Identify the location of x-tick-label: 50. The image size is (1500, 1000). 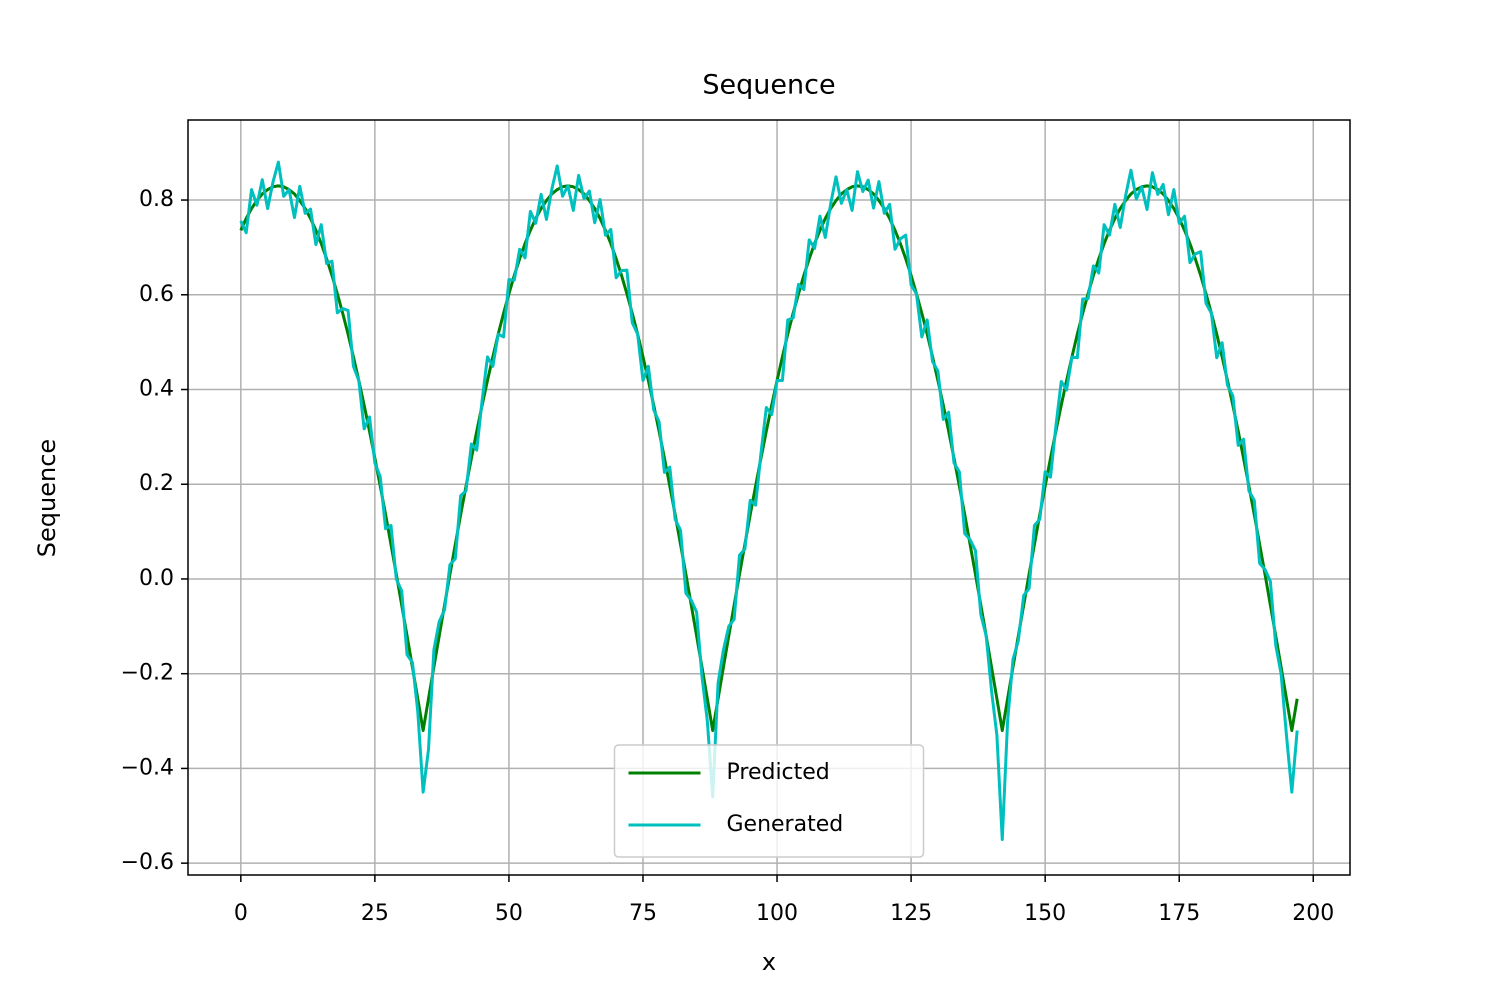
(509, 913).